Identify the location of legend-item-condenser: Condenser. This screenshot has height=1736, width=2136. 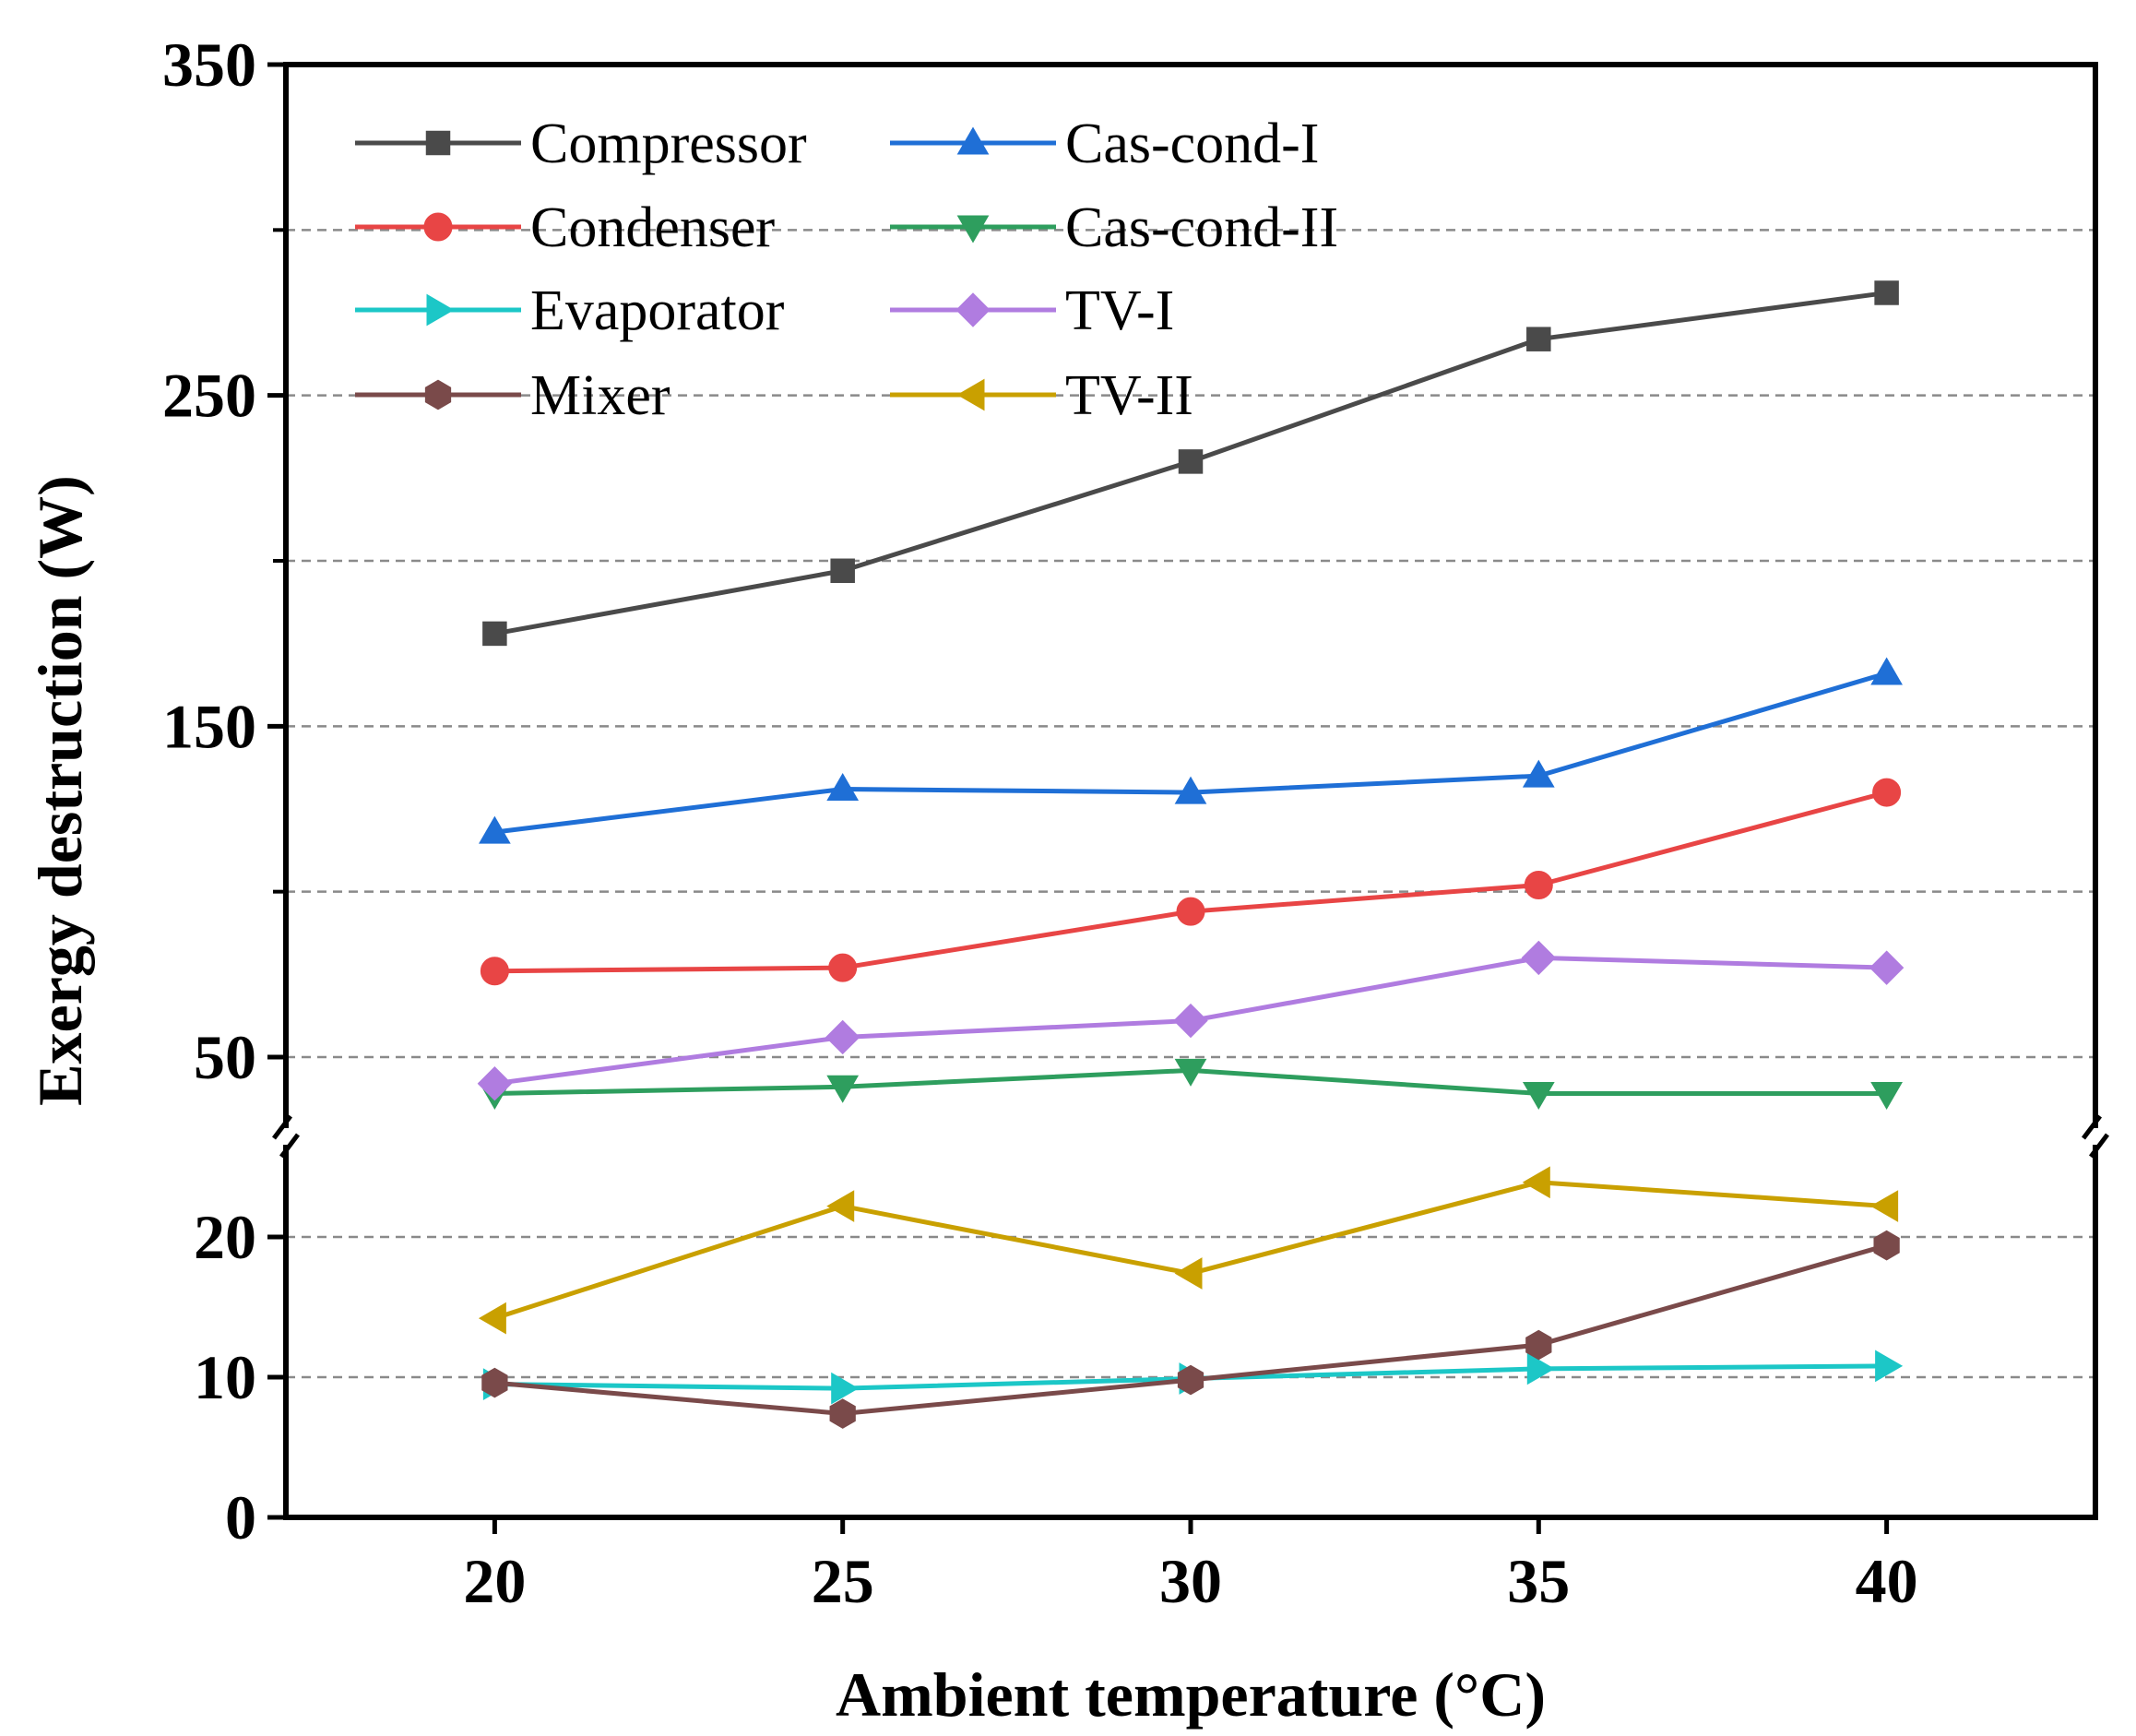
(565, 227).